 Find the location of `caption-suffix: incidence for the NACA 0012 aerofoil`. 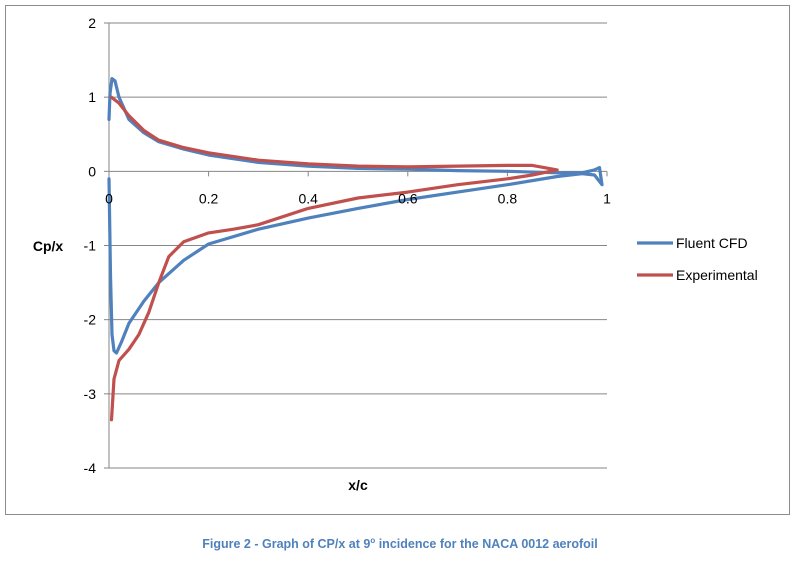

caption-suffix: incidence for the NACA 0012 aerofoil is located at coordinates (486, 544).